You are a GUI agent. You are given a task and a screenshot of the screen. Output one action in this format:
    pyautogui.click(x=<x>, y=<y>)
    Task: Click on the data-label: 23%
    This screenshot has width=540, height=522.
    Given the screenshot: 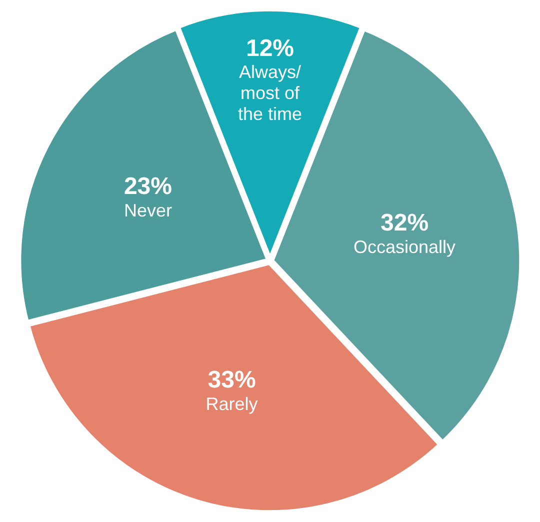 What is the action you would take?
    pyautogui.click(x=148, y=186)
    